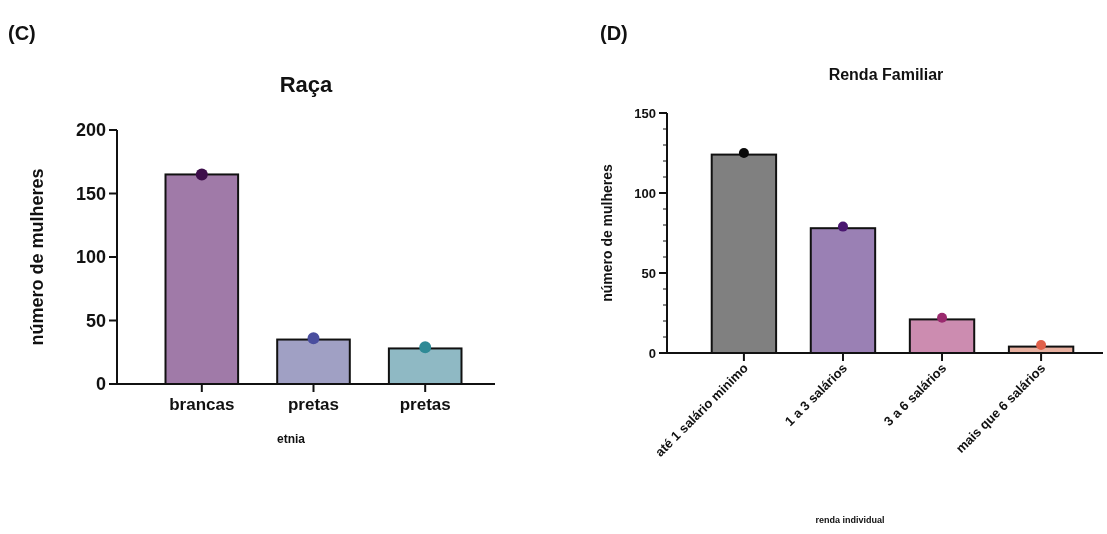 The width and height of the screenshot is (1107, 534). Describe the element at coordinates (850, 520) in the screenshot. I see `x-axis-title: renda individual` at that location.